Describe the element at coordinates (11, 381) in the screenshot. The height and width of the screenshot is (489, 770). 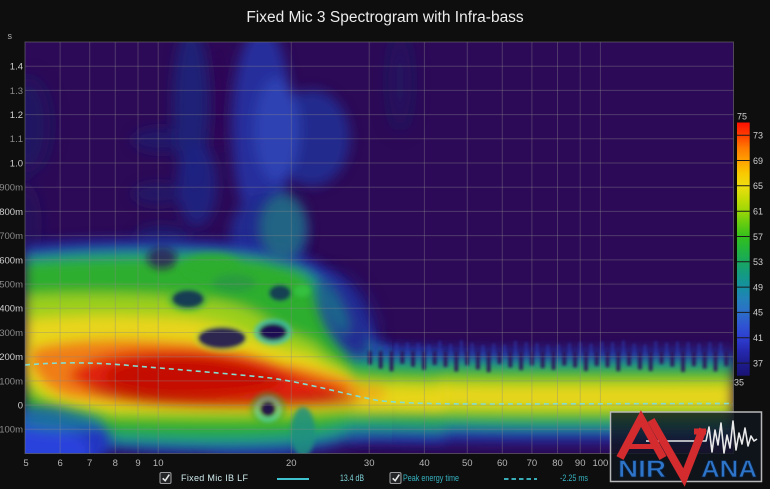
I see `svg-text: 100m` at that location.